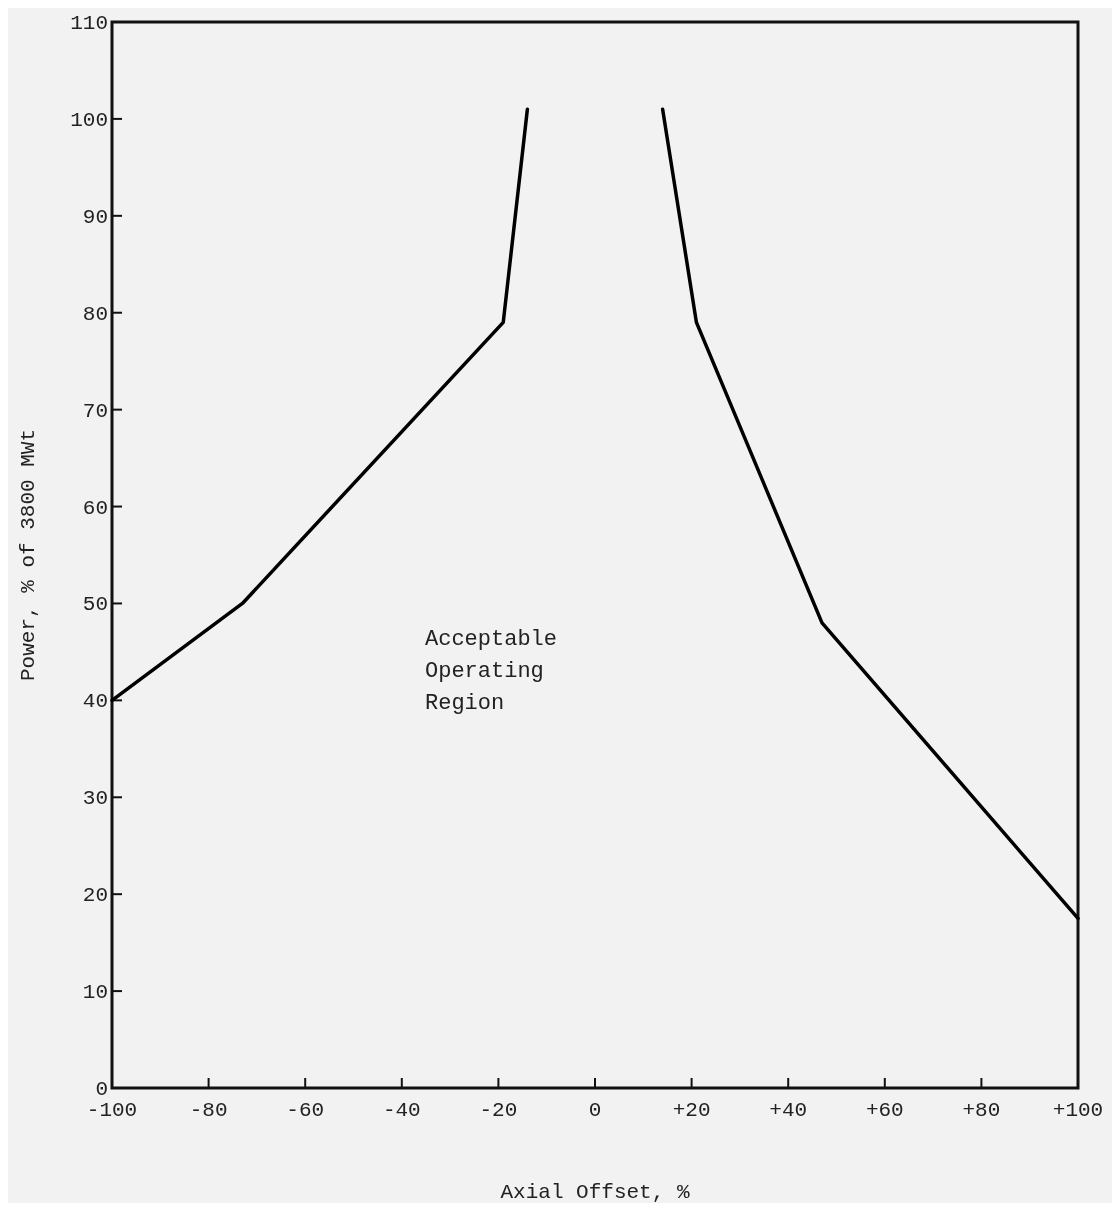 The width and height of the screenshot is (1120, 1215). Describe the element at coordinates (691, 1110) in the screenshot. I see `x-tick-label: +20` at that location.